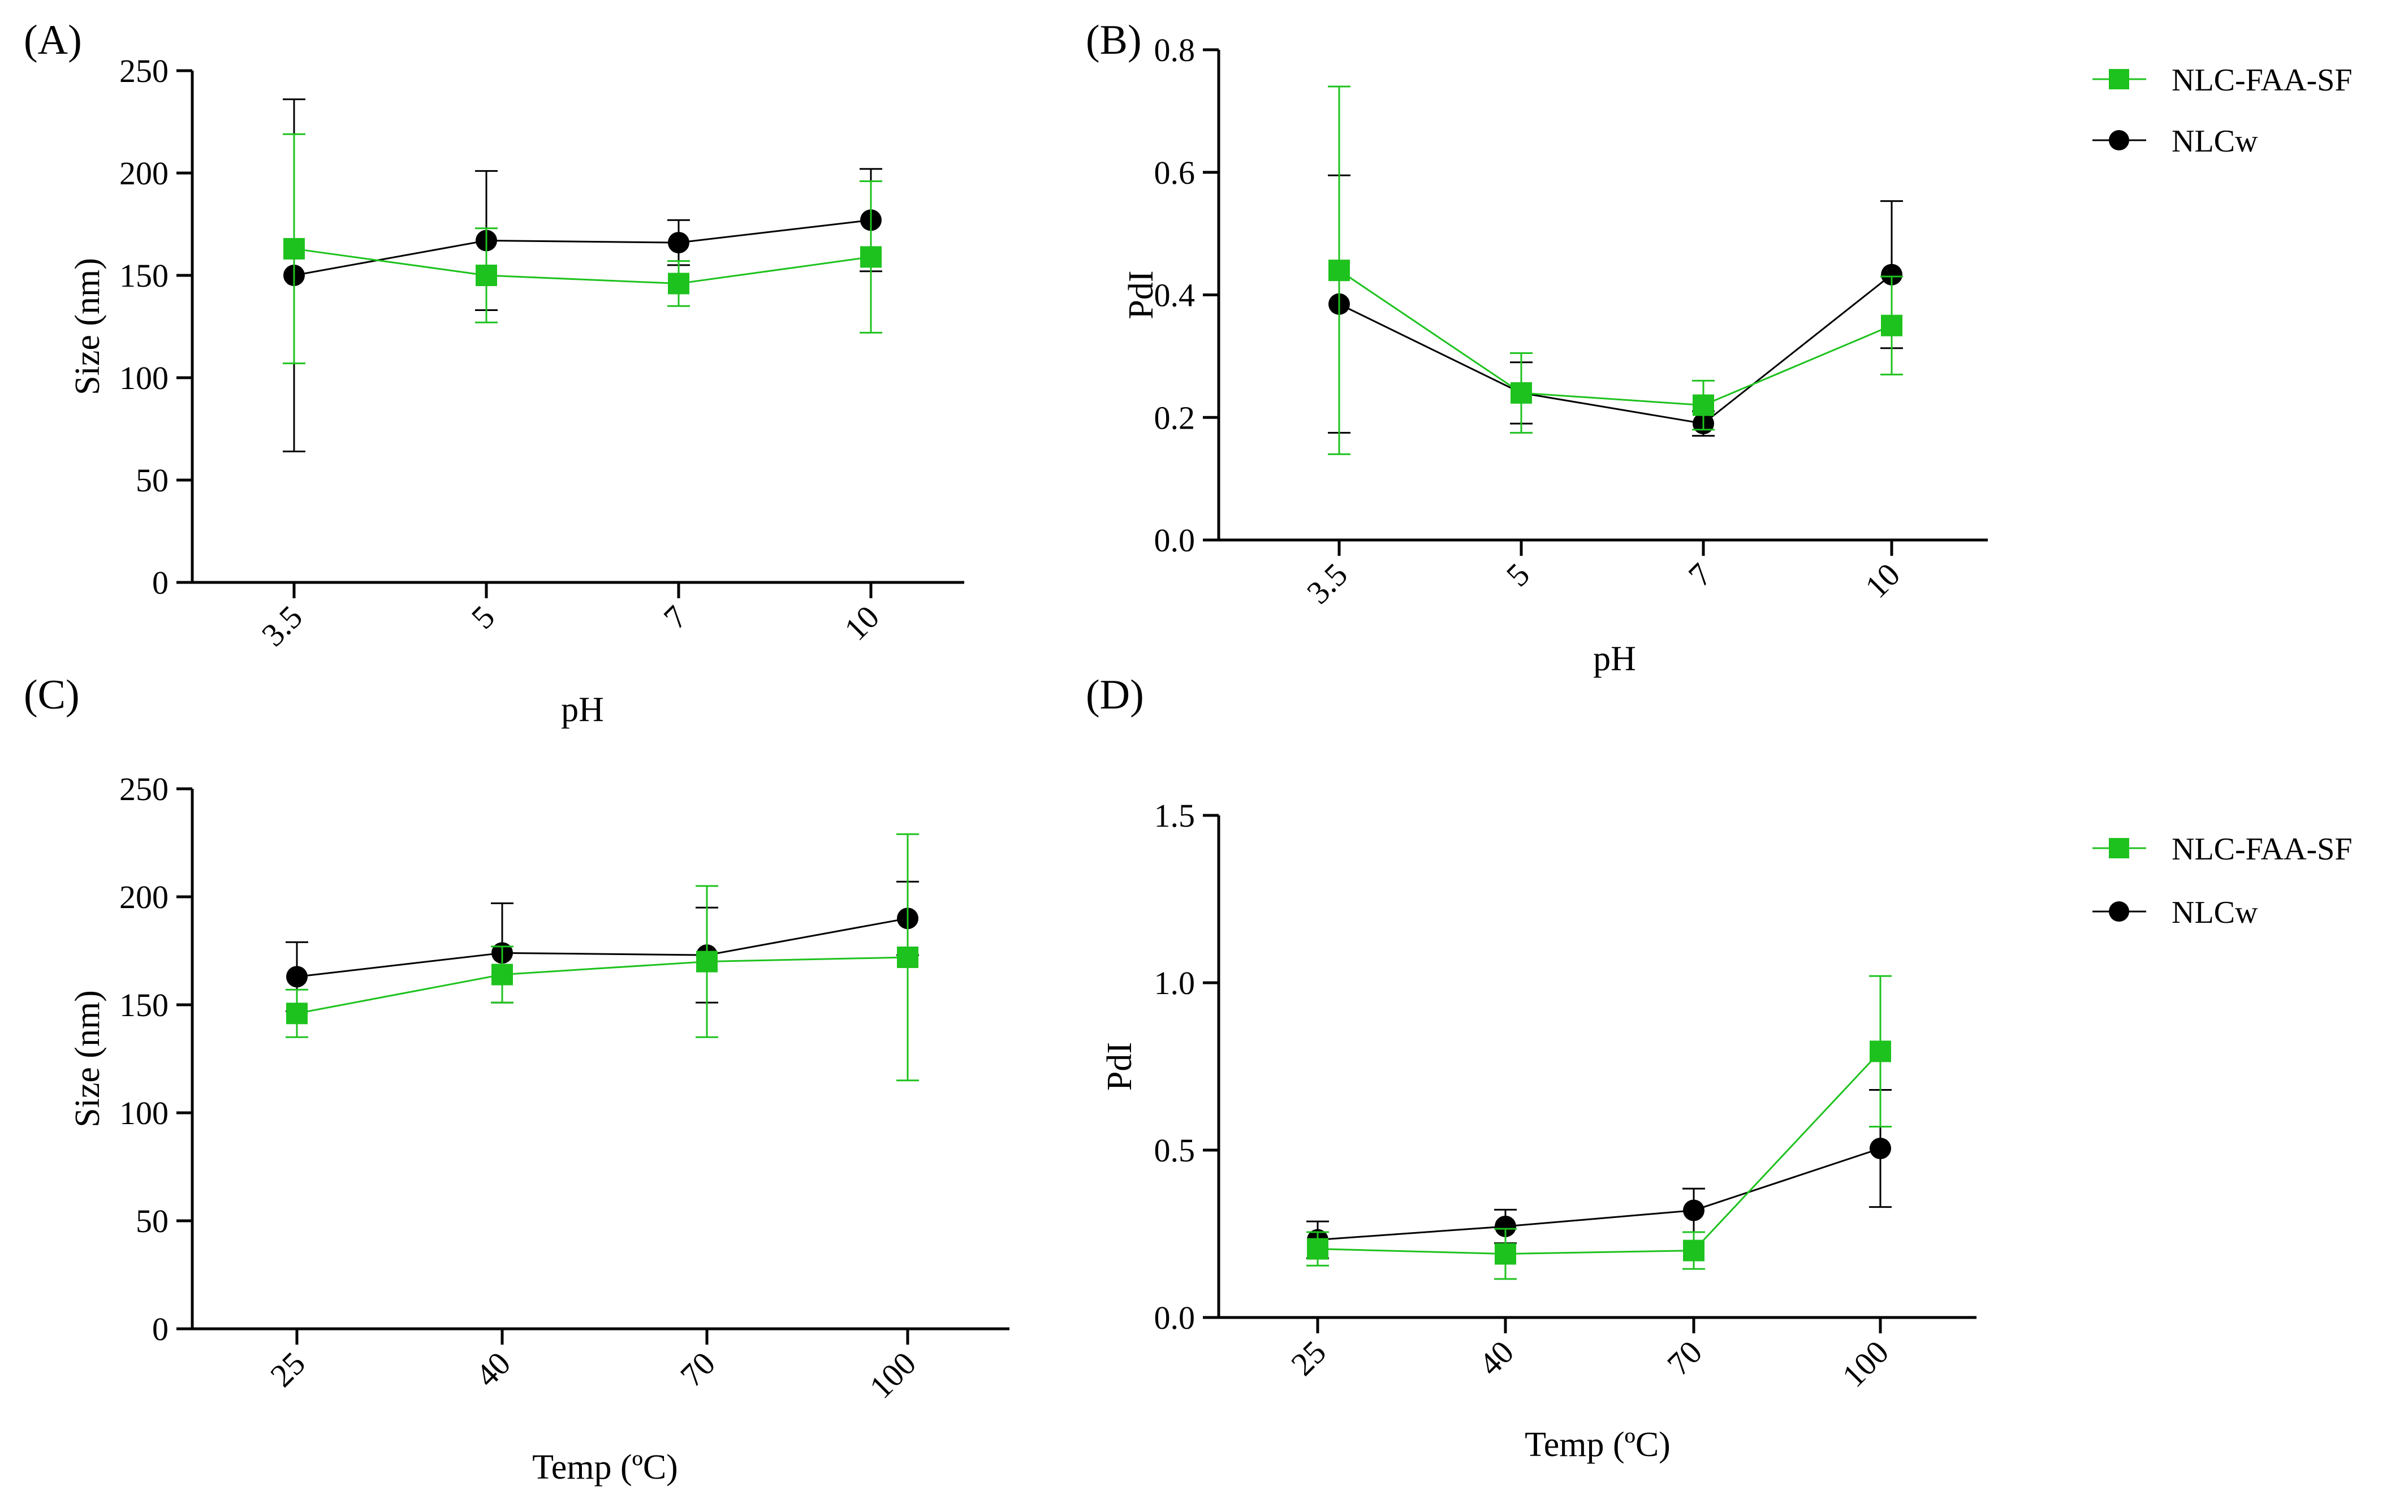 This screenshot has height=1512, width=2408. I want to click on y-tick-label: 0.6, so click(1175, 173).